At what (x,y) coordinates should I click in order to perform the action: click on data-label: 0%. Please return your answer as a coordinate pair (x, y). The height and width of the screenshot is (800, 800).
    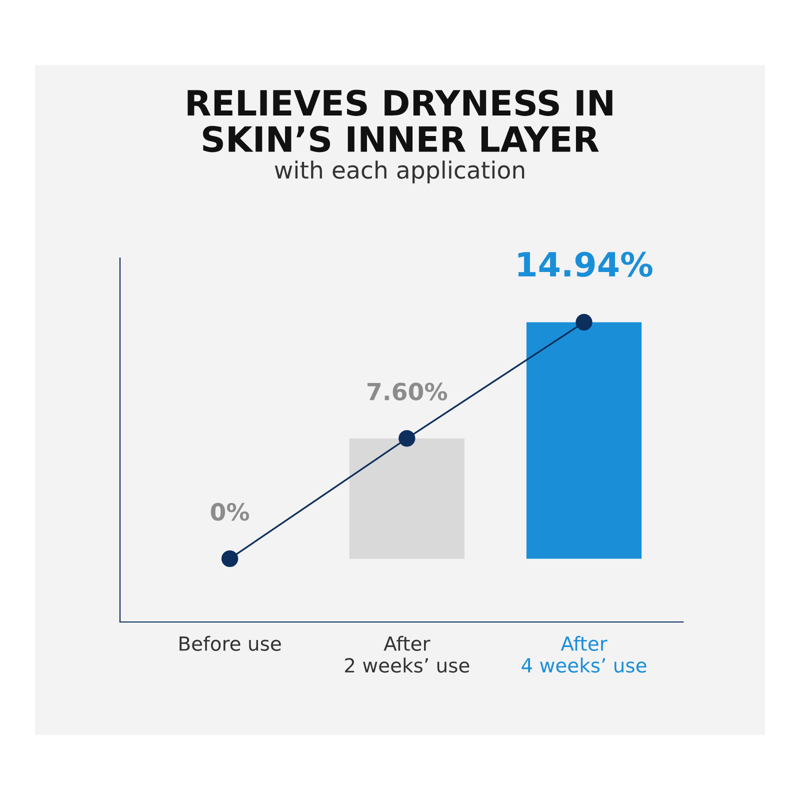
    Looking at the image, I should click on (230, 511).